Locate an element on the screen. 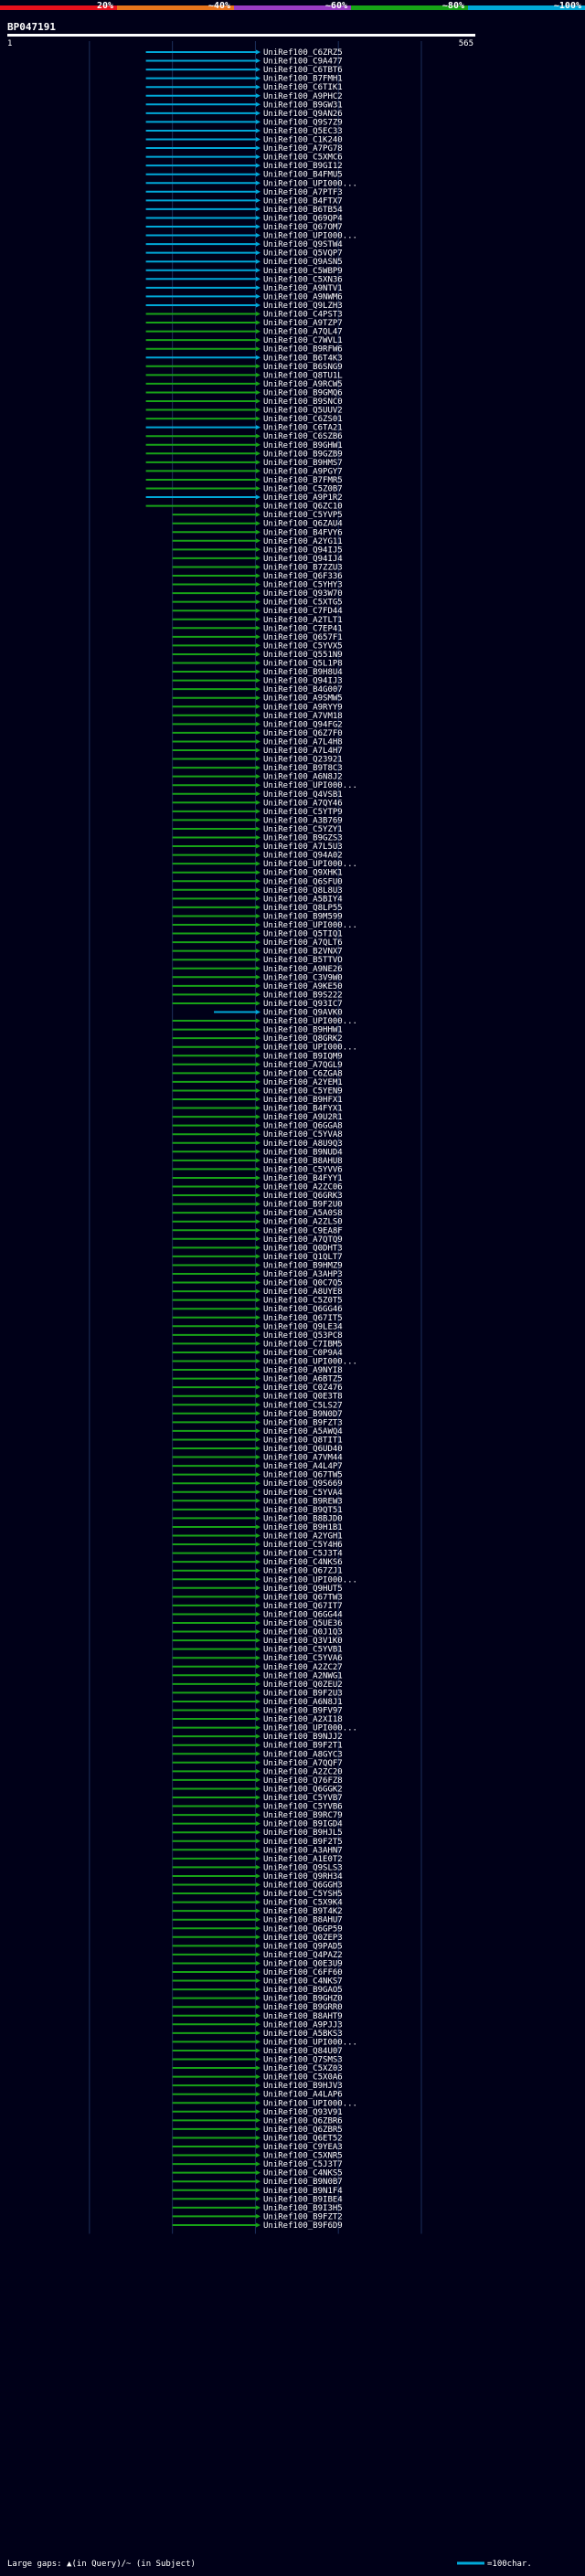 This screenshot has width=585, height=2576. hit-row: UniRef100_Q94IJ5 is located at coordinates (257, 550).